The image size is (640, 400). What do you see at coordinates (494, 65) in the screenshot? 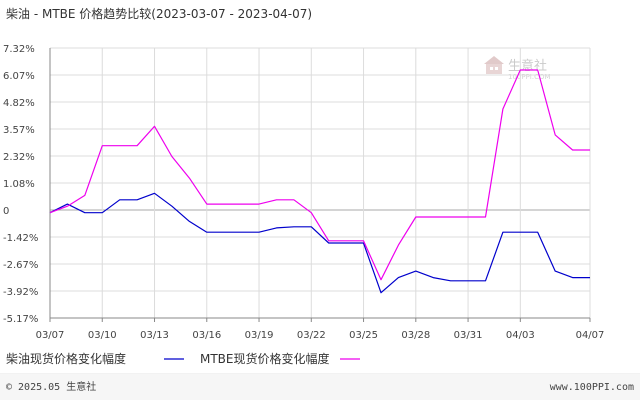
I see `watermark-logo-icon` at bounding box center [494, 65].